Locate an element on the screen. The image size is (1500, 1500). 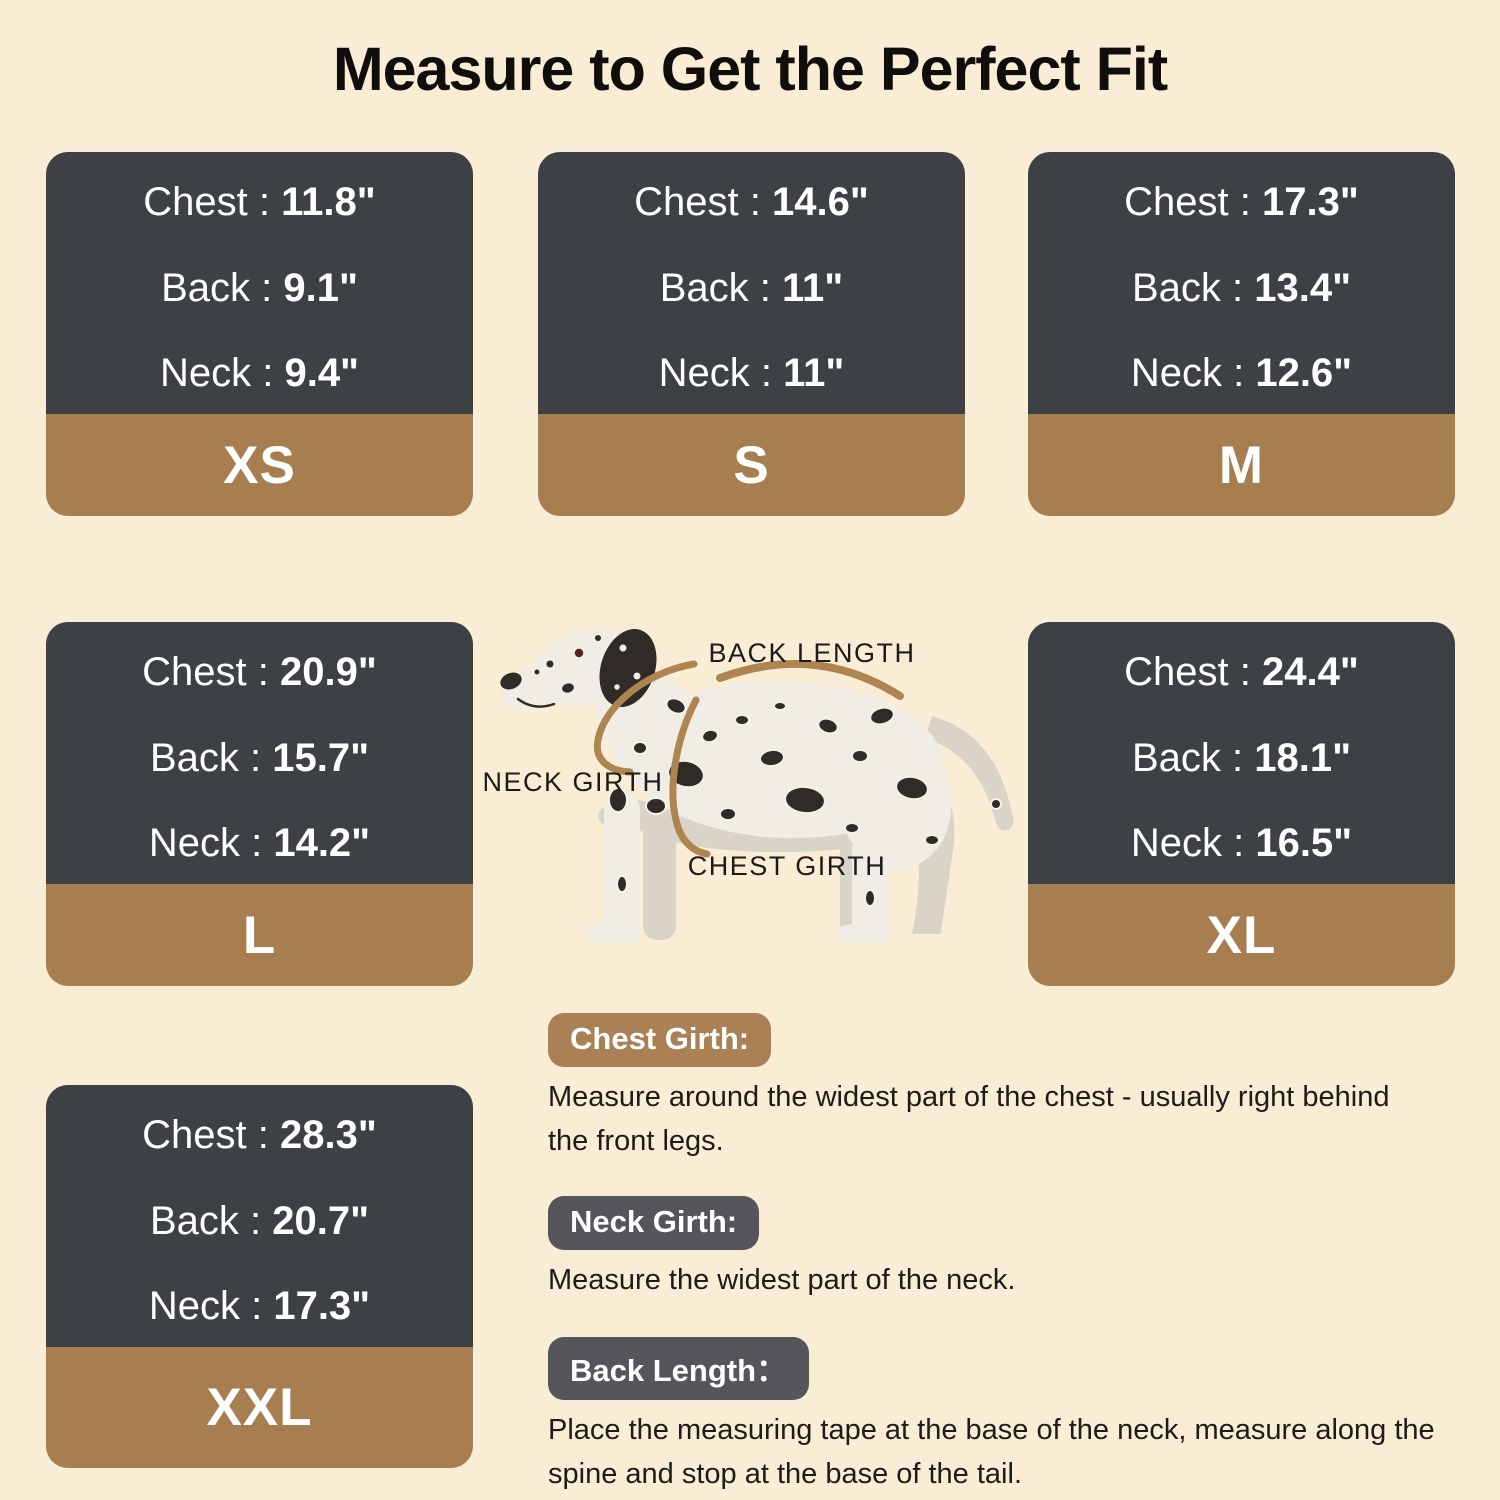
measurement-value: 11" is located at coordinates (814, 373).